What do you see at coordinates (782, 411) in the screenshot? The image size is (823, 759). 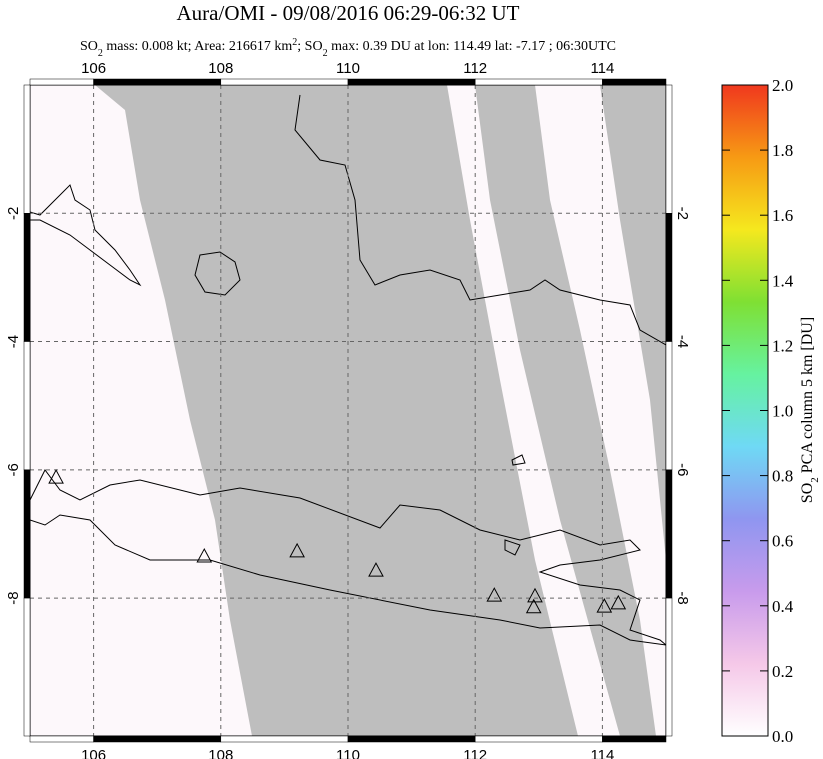 I see `colorbar-tick-label: 1.0` at bounding box center [782, 411].